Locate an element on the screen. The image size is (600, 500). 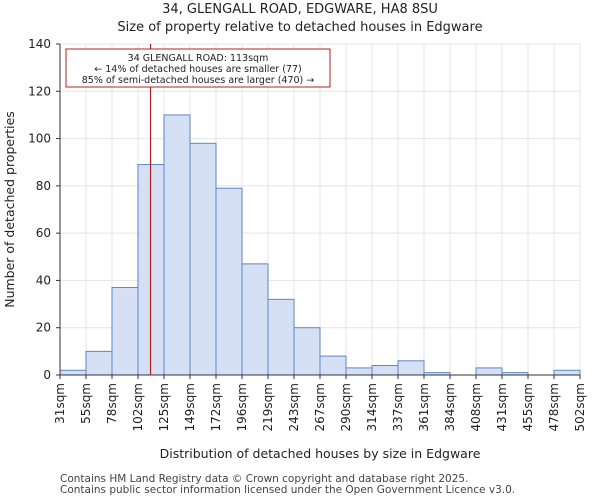
y-axis-label: Number of detached properties is located at coordinates (9, 209).